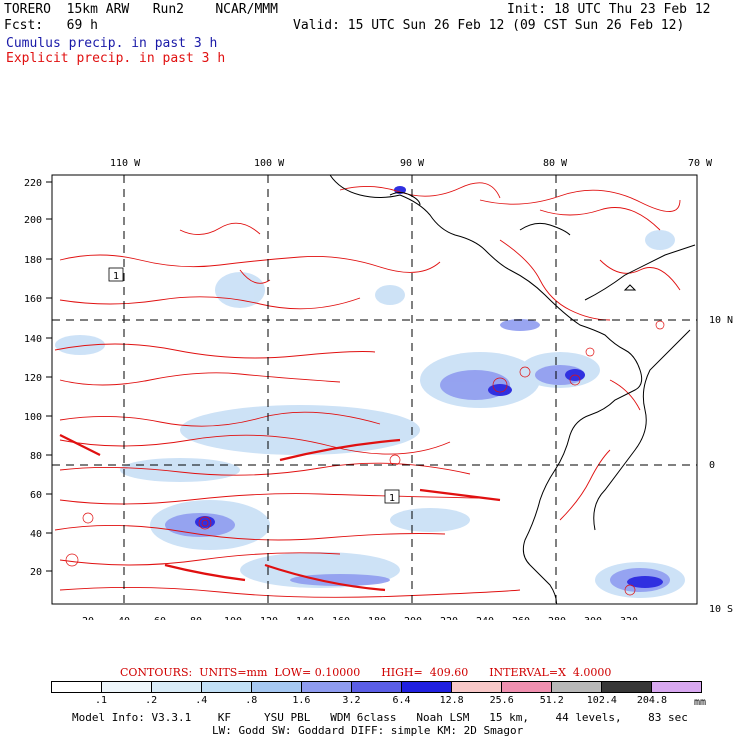 The height and width of the screenshot is (740, 740). I want to click on lat-label: 10 S, so click(721, 609).